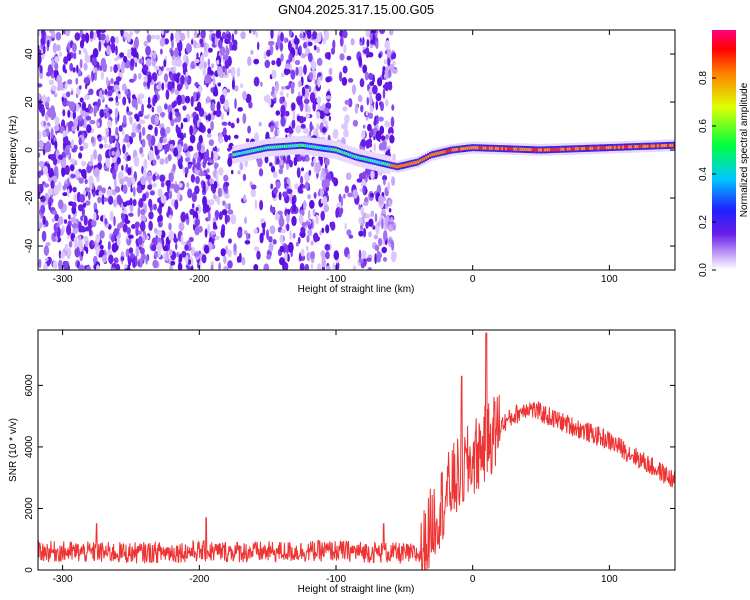  I want to click on spectrogram-xtick-label: -300, so click(63, 279).